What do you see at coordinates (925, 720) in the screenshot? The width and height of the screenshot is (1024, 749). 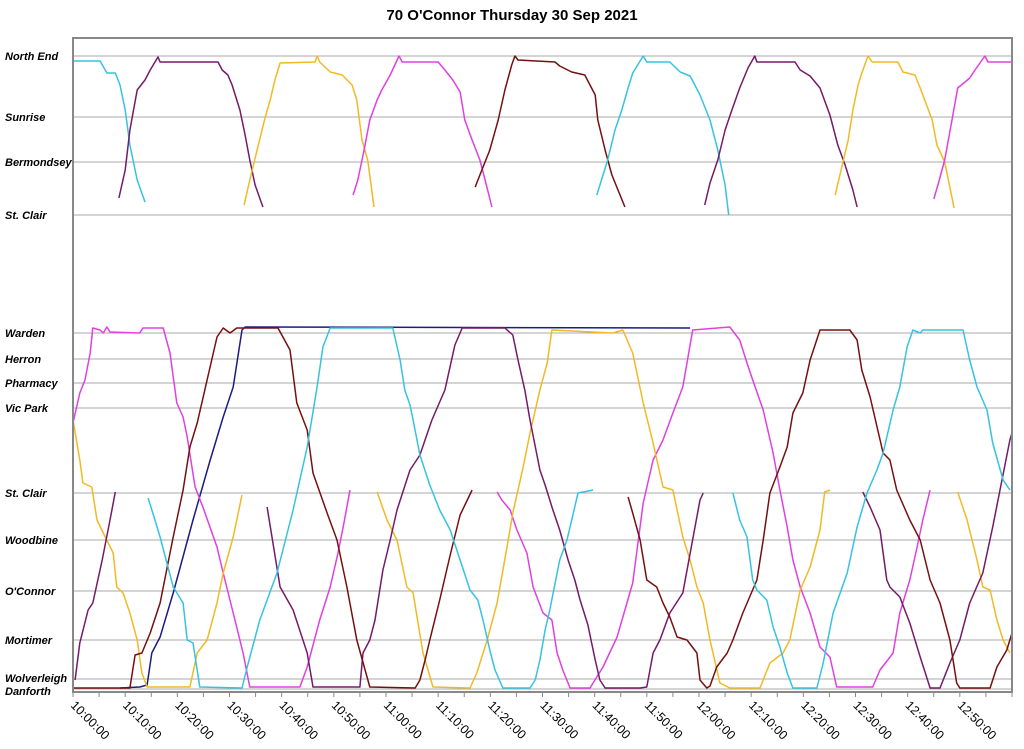 I see `x-tick-label: 12:40:00` at bounding box center [925, 720].